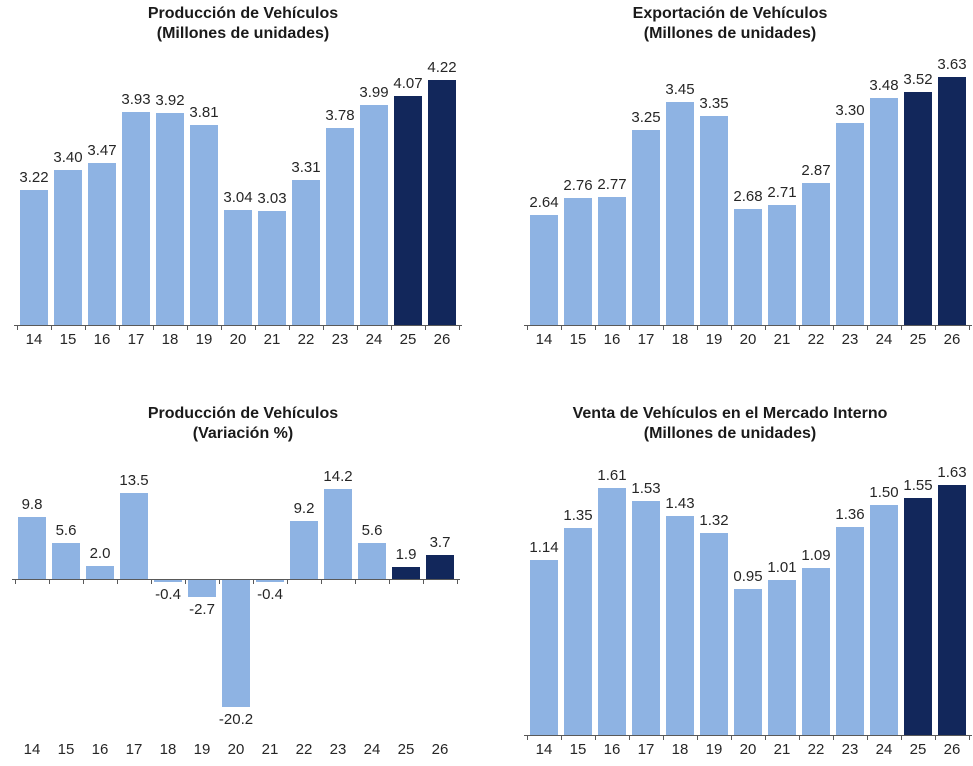  Describe the element at coordinates (646, 749) in the screenshot. I see `category-label: 17` at that location.